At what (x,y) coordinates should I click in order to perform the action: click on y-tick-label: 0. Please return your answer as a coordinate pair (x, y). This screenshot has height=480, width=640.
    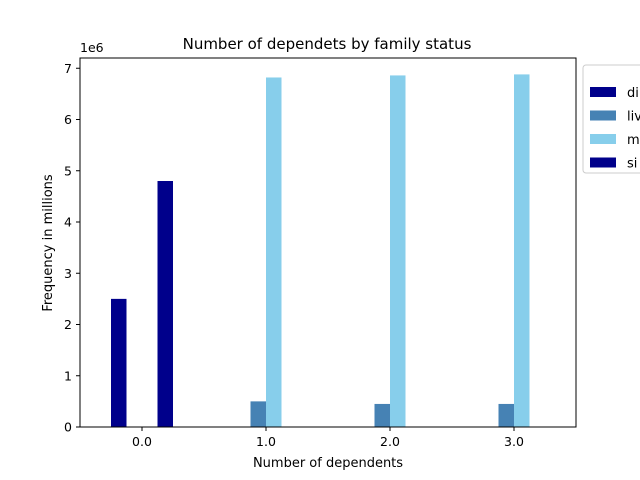
    Looking at the image, I should click on (68, 427).